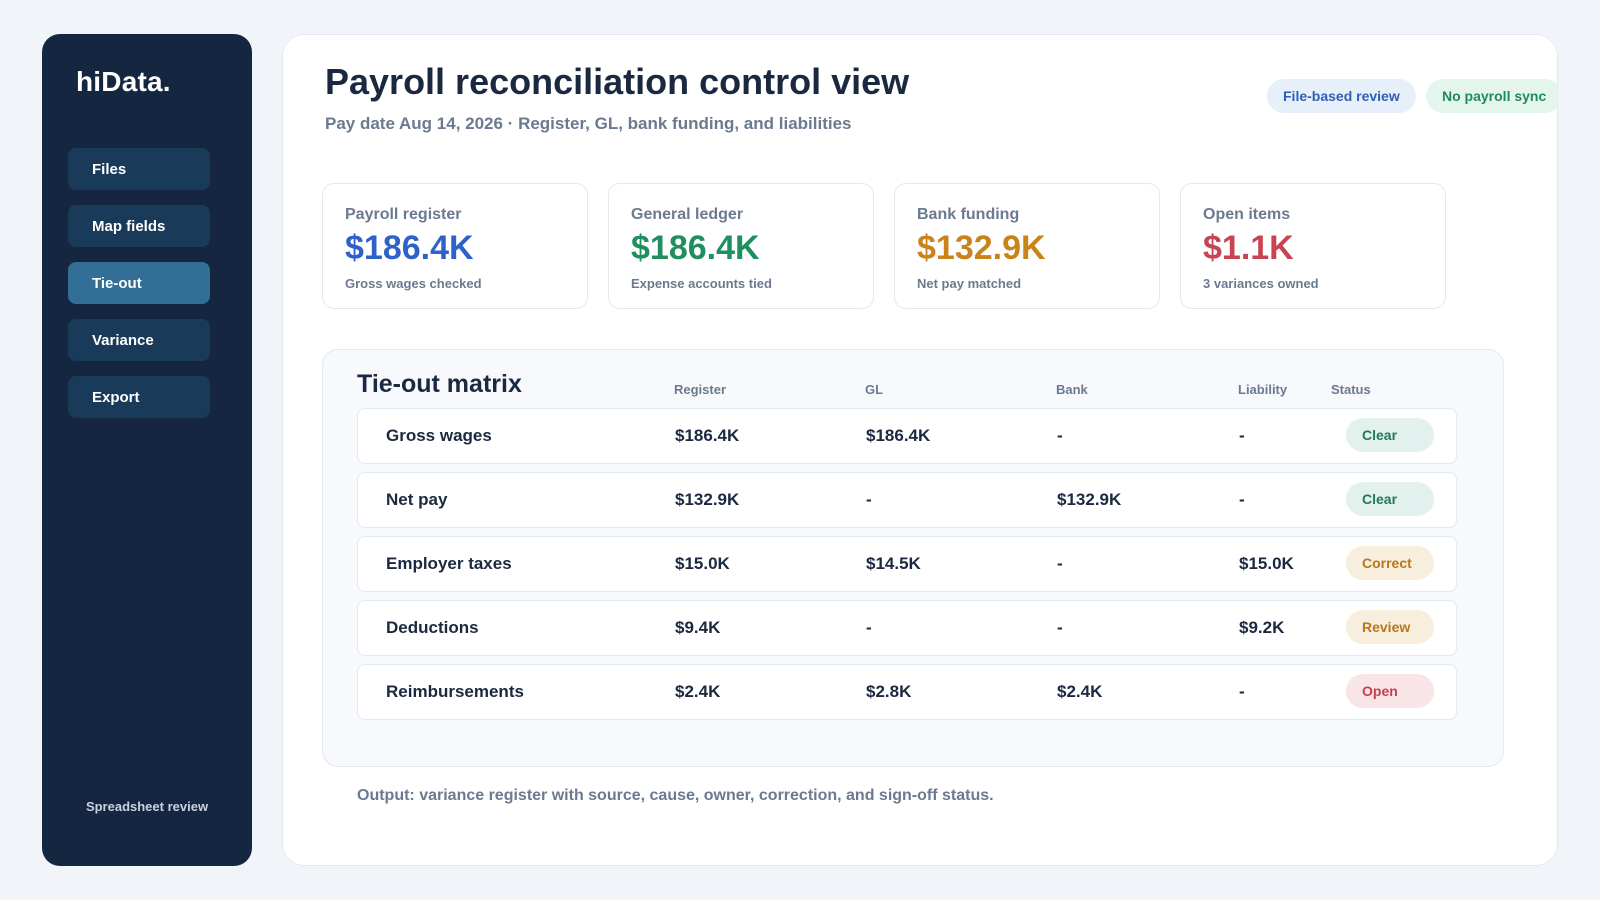 The height and width of the screenshot is (900, 1600). I want to click on bank-cell: $2.4K, so click(1080, 691).